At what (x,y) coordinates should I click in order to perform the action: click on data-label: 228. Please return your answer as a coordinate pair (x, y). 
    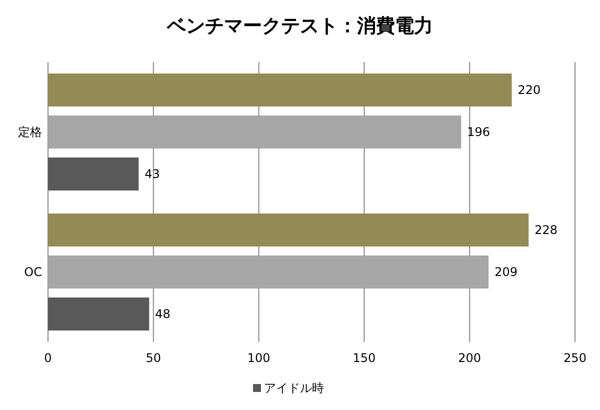
    Looking at the image, I should click on (546, 230).